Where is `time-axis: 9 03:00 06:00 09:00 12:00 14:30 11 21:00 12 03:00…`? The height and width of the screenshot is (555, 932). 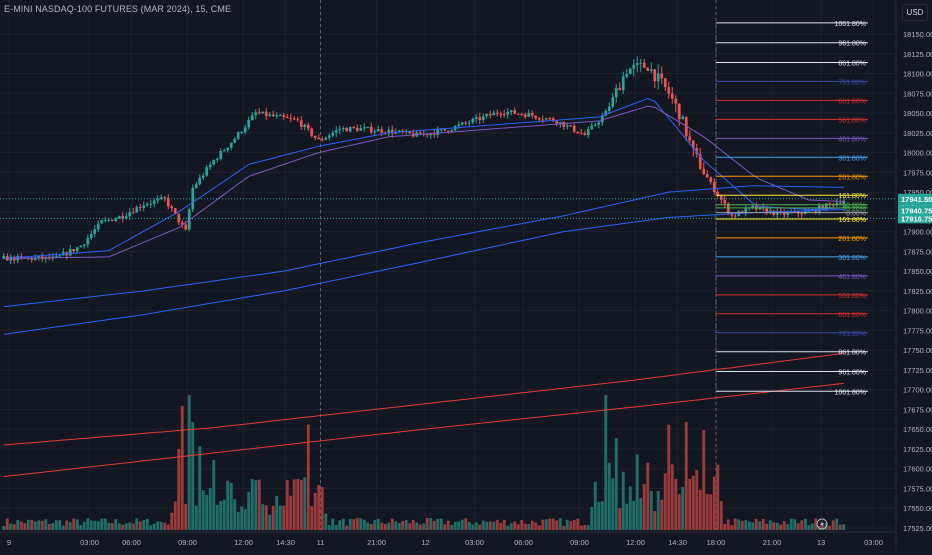
time-axis: 9 03:00 06:00 09:00 12:00 14:30 11 21:00 12 03:00… is located at coordinates (448, 539).